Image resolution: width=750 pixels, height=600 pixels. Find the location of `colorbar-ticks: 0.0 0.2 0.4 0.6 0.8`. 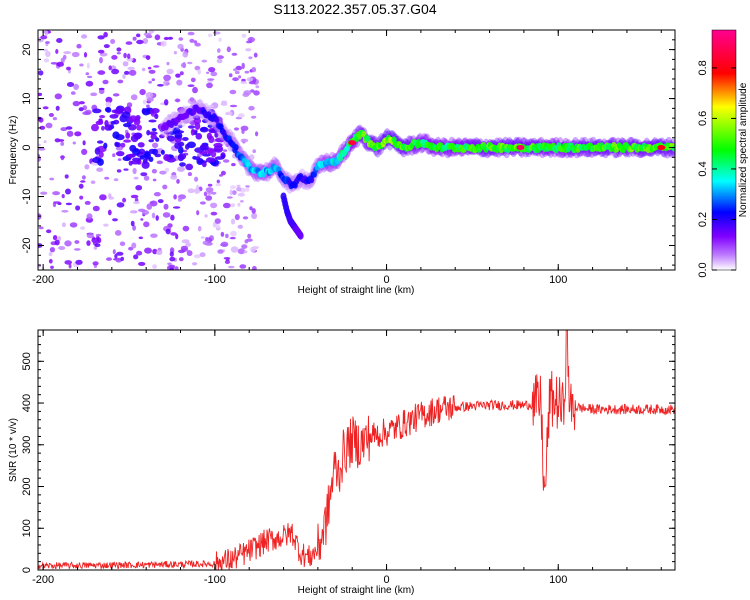

colorbar-ticks: 0.0 0.2 0.4 0.6 0.8 is located at coordinates (716, 169).